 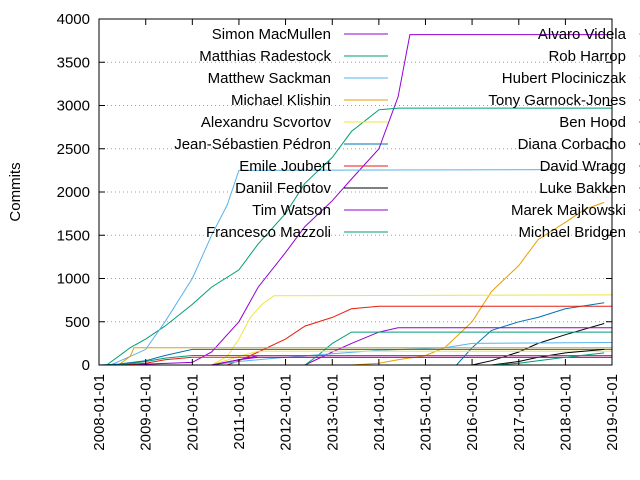 I want to click on y-tick-label: 3500, so click(x=73, y=62).